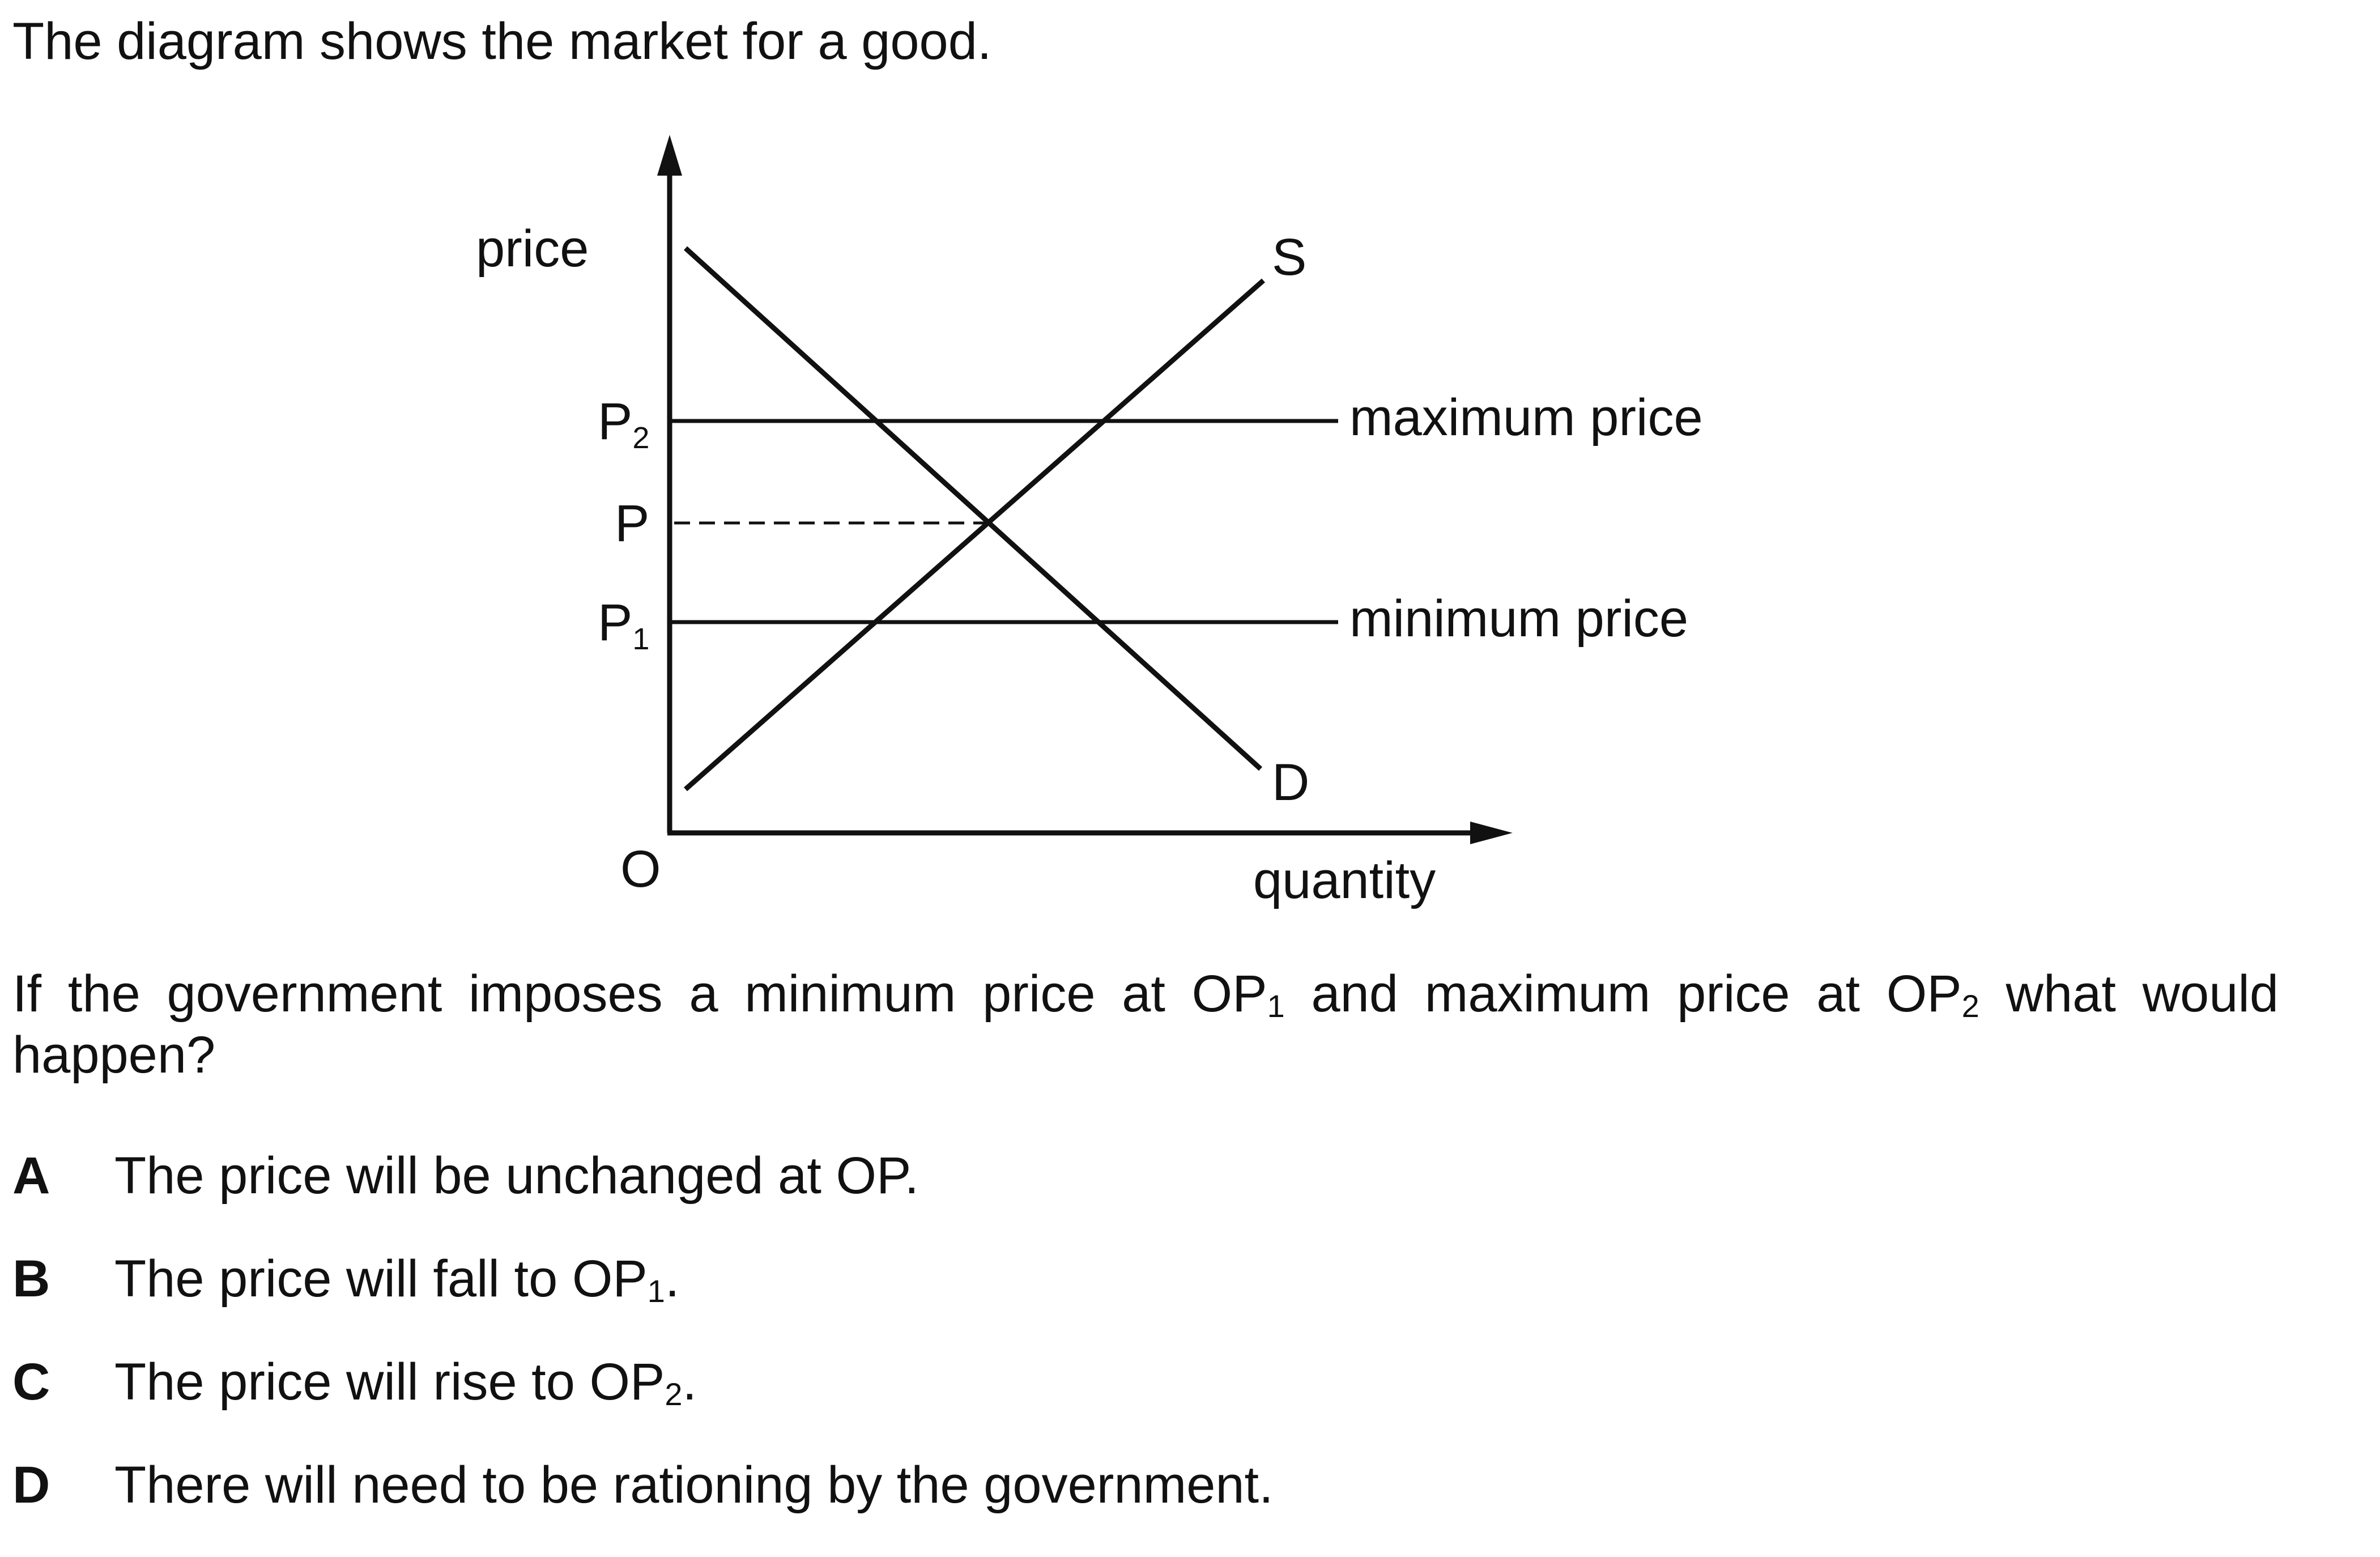 Image resolution: width=2380 pixels, height=1557 pixels. Describe the element at coordinates (1518, 619) in the screenshot. I see `minimum-price-label: minimum price` at that location.